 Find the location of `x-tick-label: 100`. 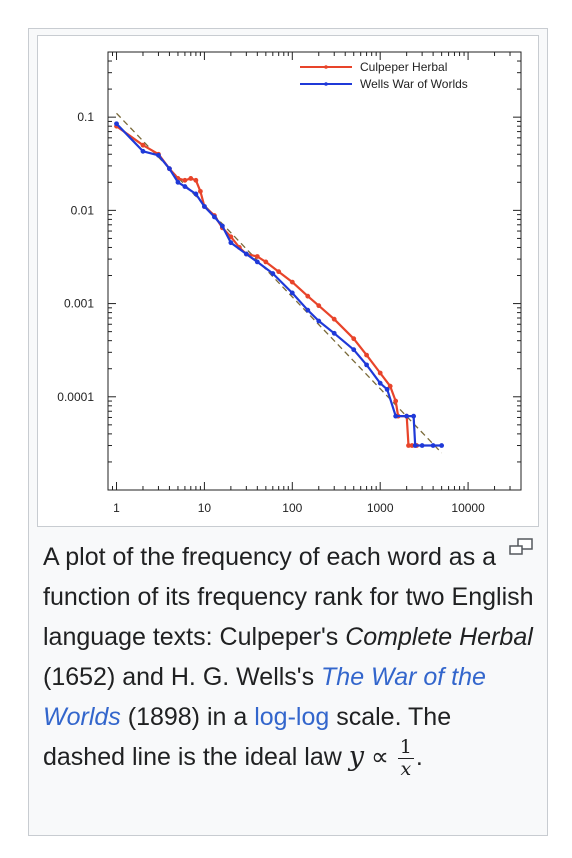

x-tick-label: 100 is located at coordinates (292, 508).